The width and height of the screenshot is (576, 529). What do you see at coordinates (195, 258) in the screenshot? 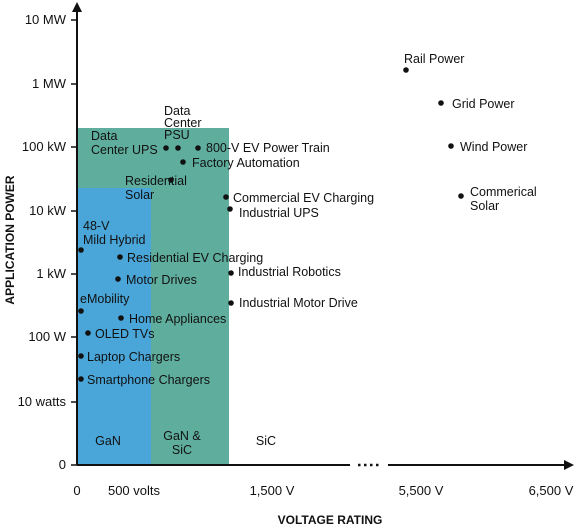
I see `data-point-label: Residential EV Charging` at bounding box center [195, 258].